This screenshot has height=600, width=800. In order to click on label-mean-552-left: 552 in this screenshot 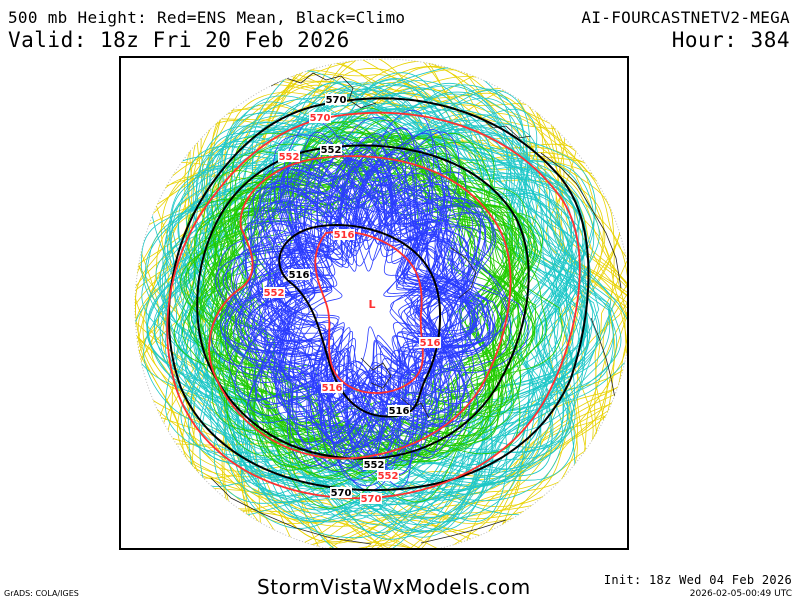, I will do `click(274, 293)`.